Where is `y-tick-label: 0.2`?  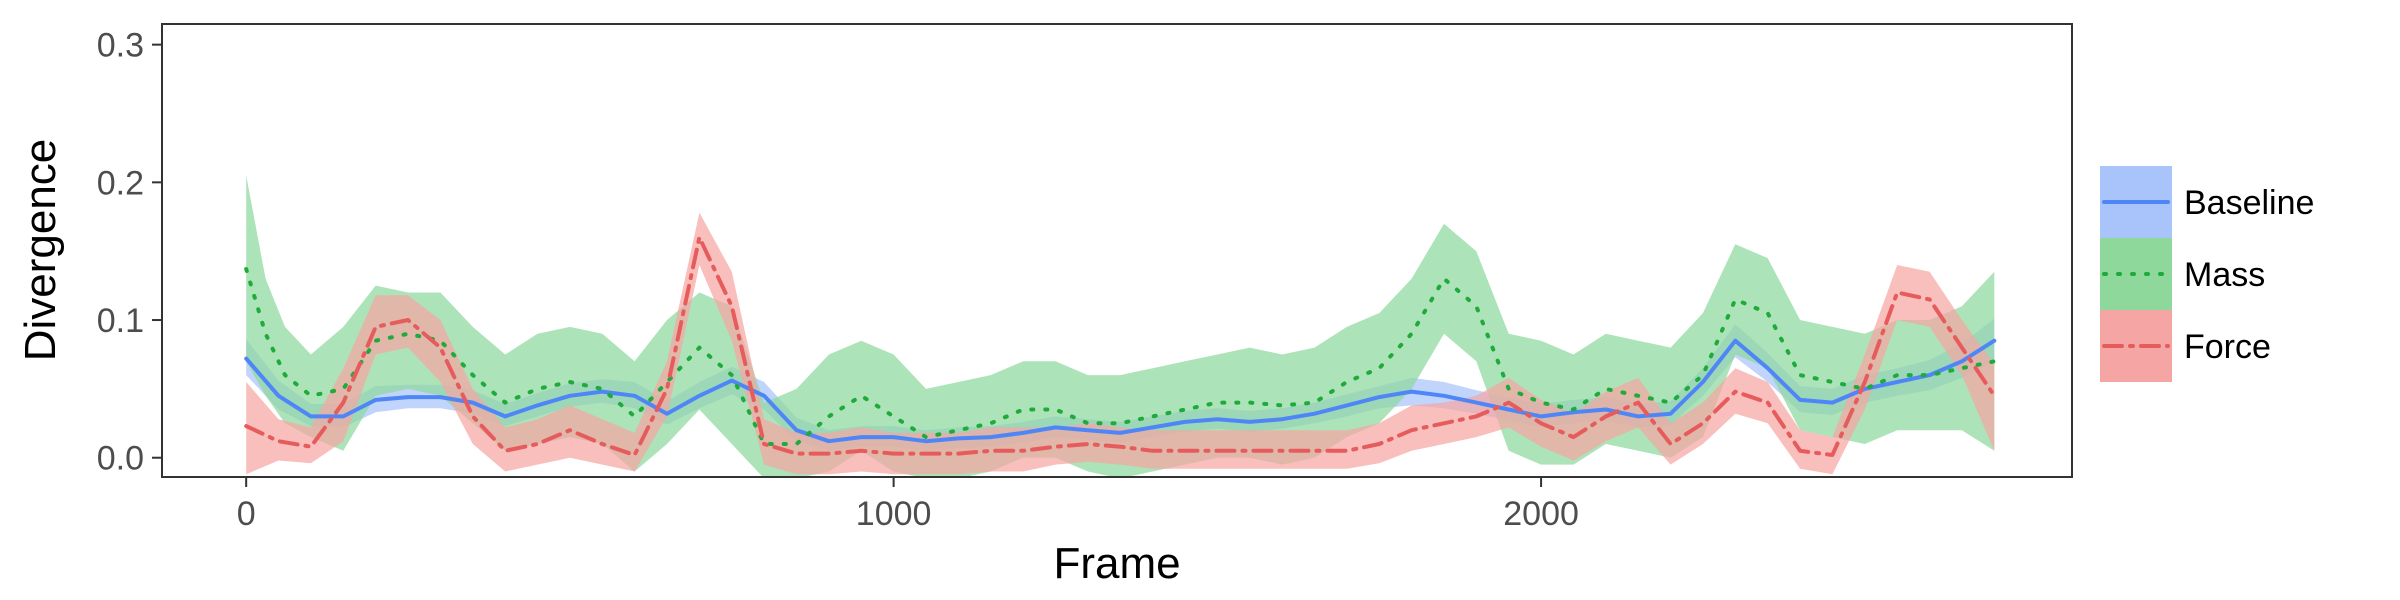
y-tick-label: 0.2 is located at coordinates (120, 183).